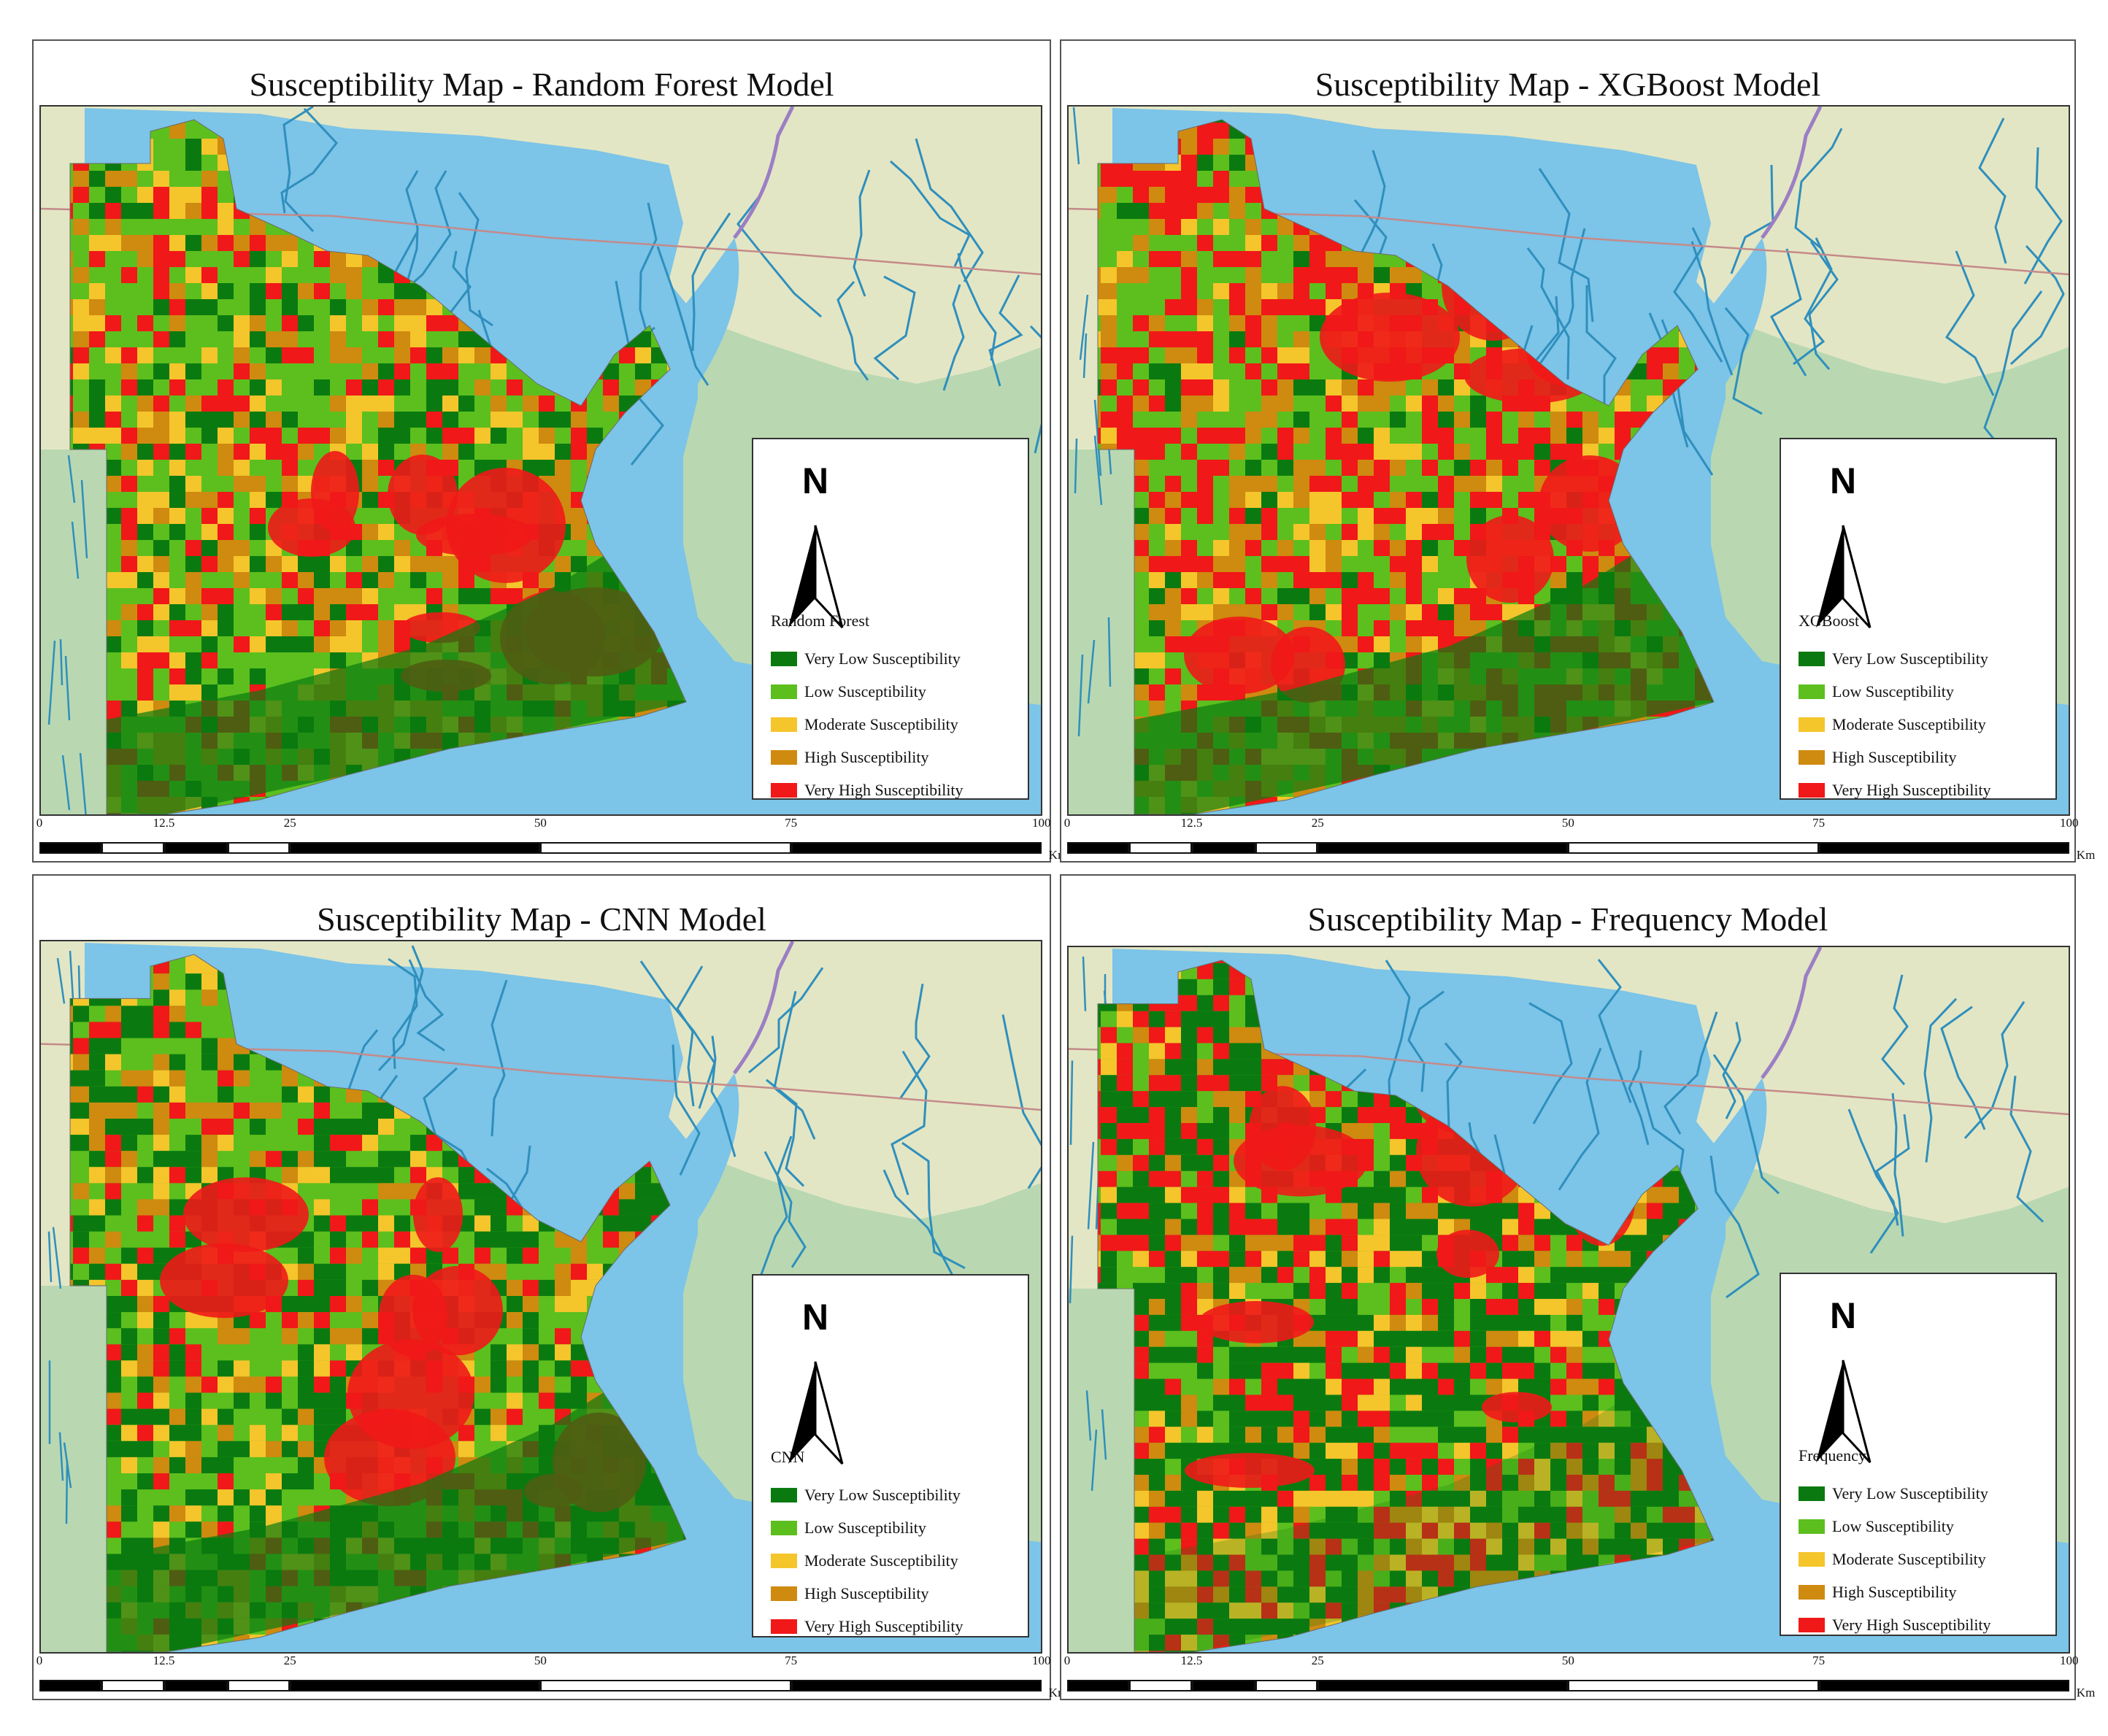  Describe the element at coordinates (792, 1660) in the screenshot. I see `scale-tick-label: 75` at that location.